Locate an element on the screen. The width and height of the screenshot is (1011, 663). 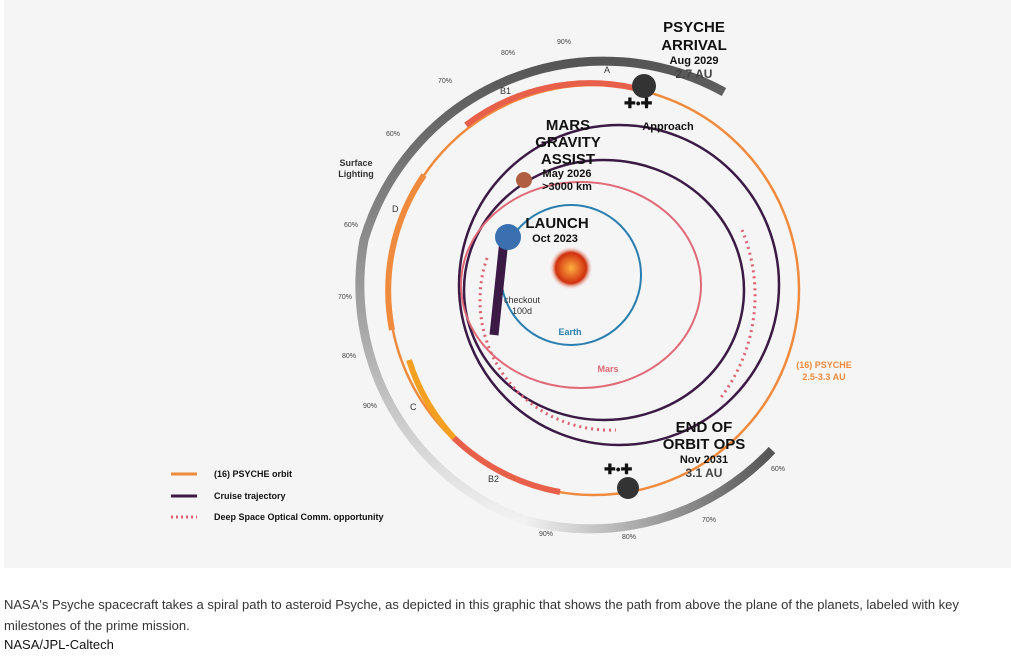
end-ops-title: ORBIT OPS is located at coordinates (704, 444).